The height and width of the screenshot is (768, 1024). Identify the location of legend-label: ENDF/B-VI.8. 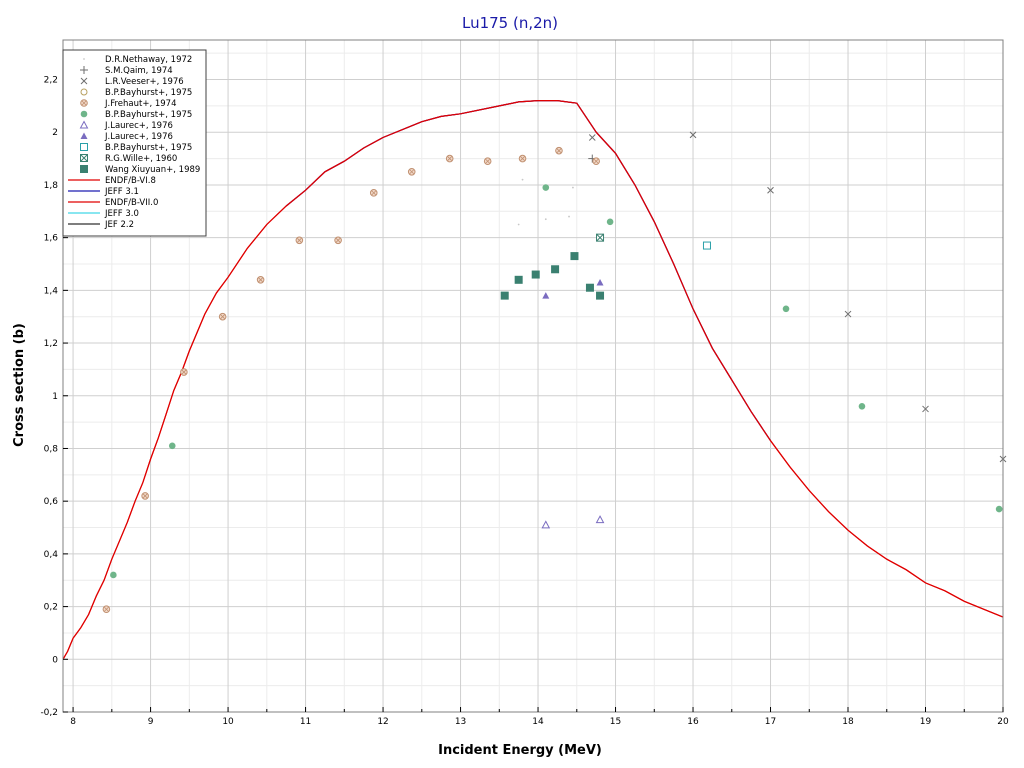
(130, 181).